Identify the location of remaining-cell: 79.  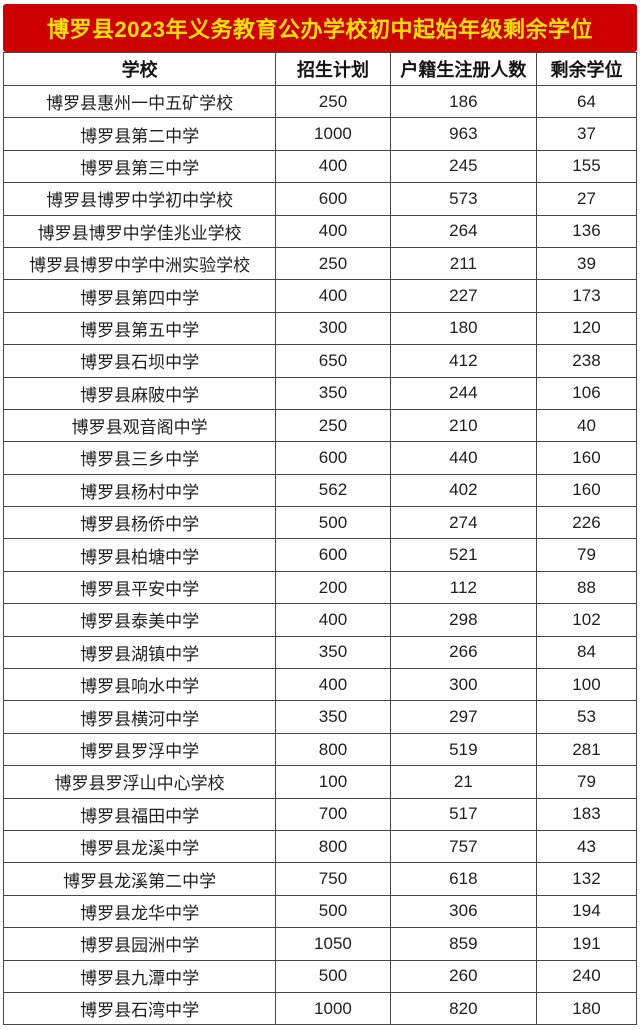
(586, 782).